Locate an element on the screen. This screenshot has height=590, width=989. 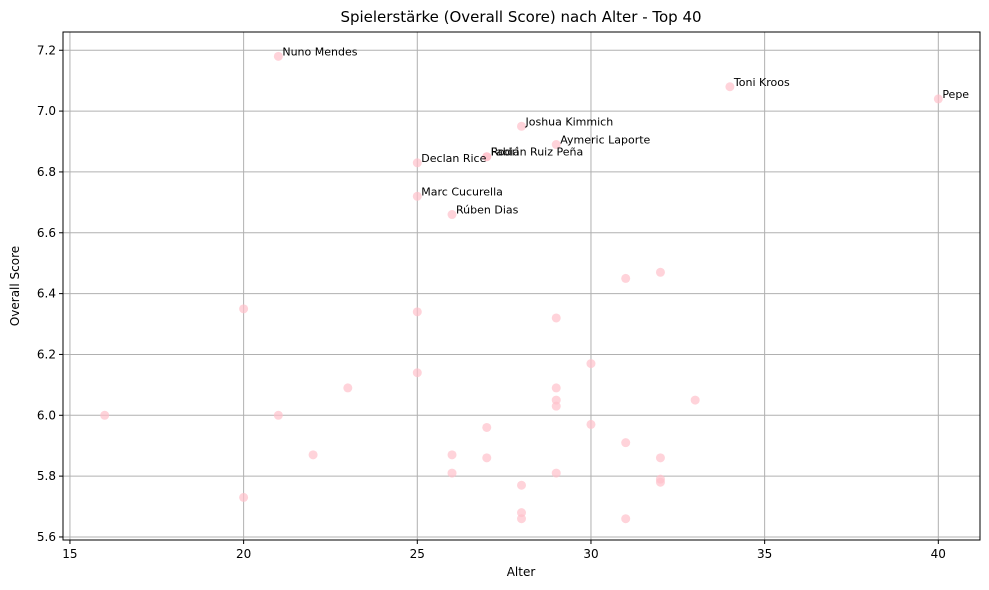
y-axis-ticks: 5.6 5.8 6.0 6.2 6.4 6.6 6.8 7.0 7.2 is located at coordinates (50, 293).